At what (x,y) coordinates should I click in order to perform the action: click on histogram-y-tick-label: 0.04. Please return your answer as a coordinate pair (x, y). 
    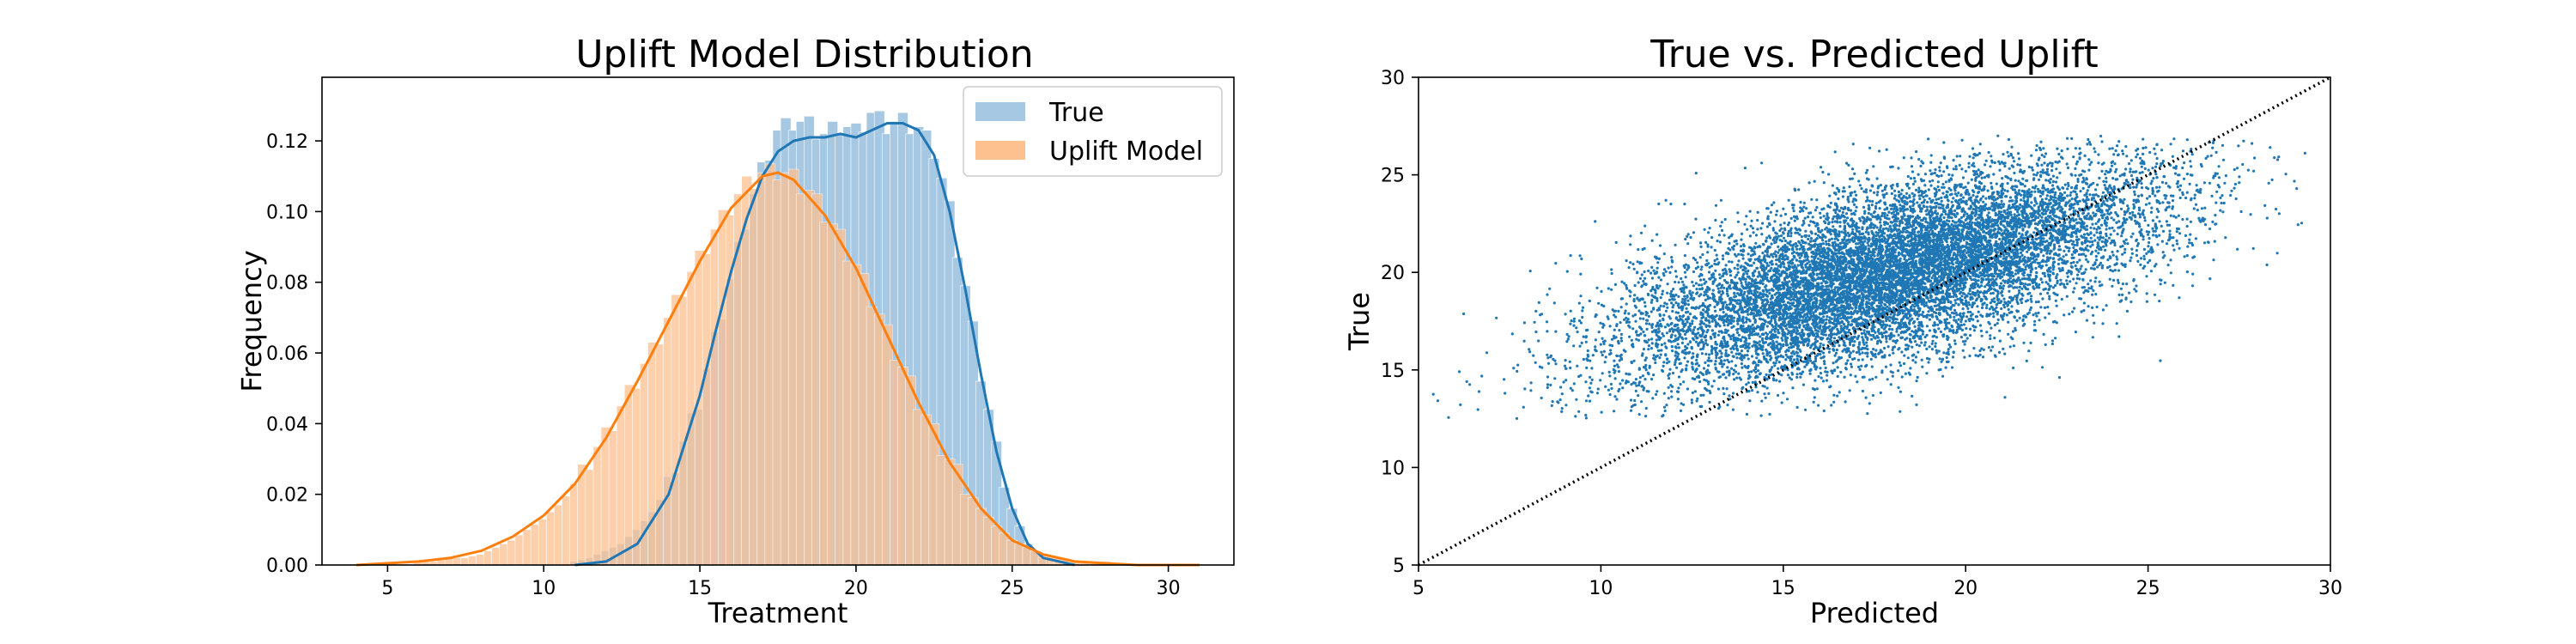
    Looking at the image, I should click on (287, 424).